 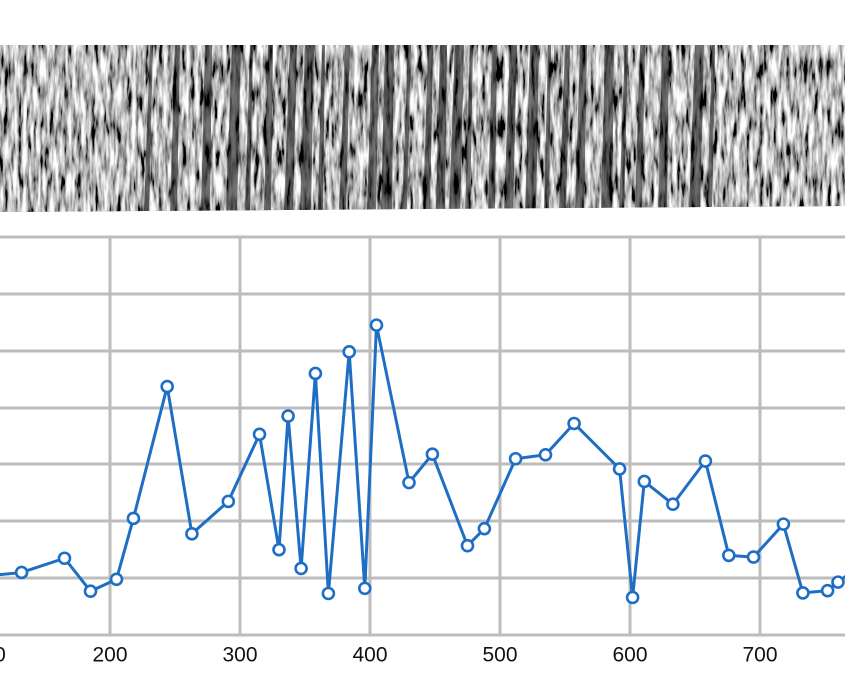 I want to click on x-axis-ticks: 0 200 300 400 500 600 700, so click(x=389, y=655).